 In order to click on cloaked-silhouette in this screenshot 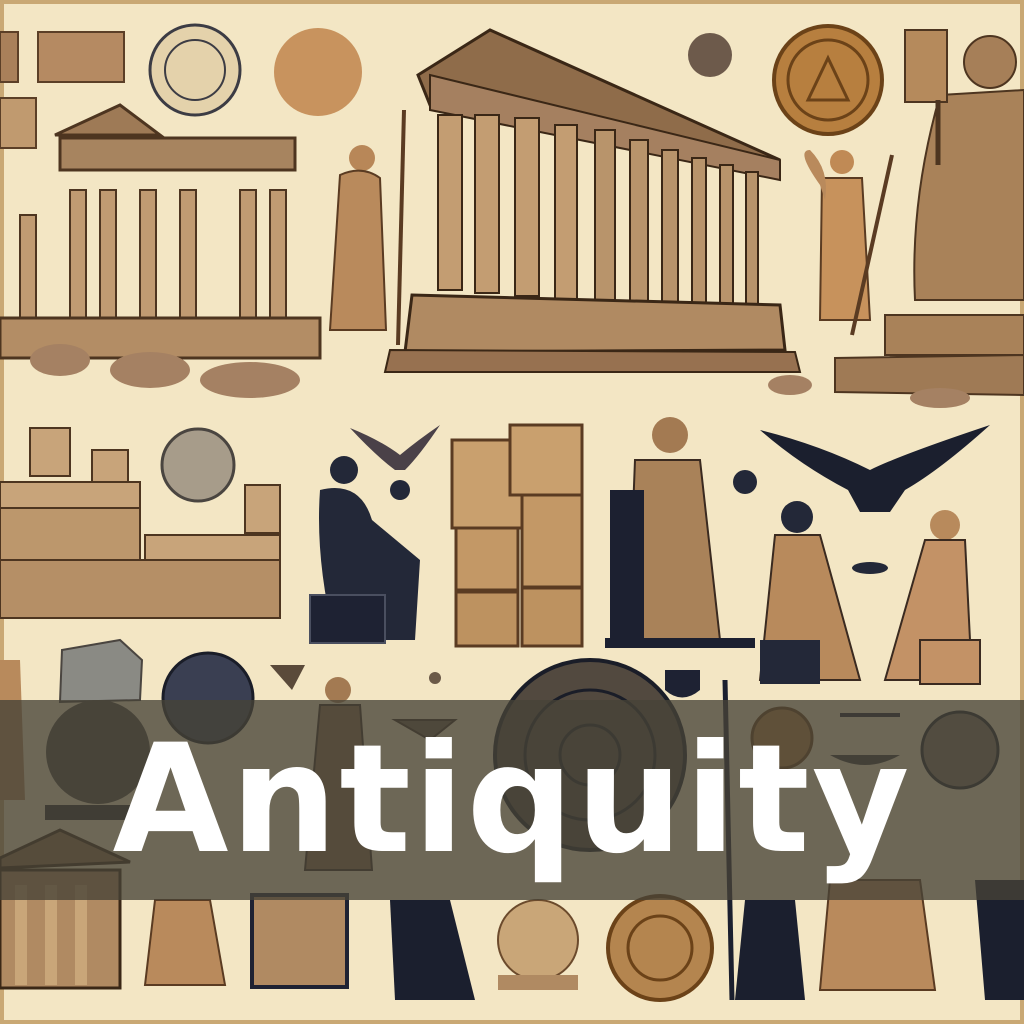, I will do `click(770, 950)`.